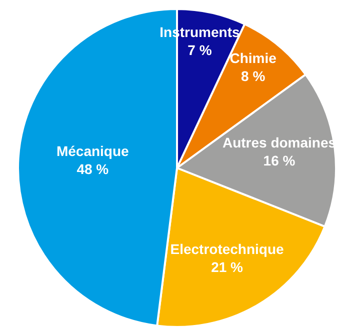  Describe the element at coordinates (279, 160) in the screenshot. I see `data-label: 16 %` at that location.